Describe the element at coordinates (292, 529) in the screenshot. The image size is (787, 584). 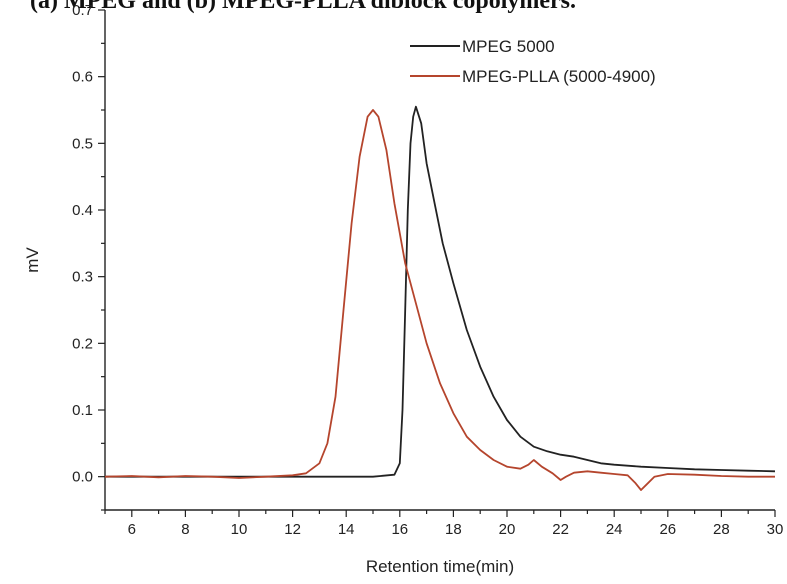
I see `x-tick-label: 12` at that location.